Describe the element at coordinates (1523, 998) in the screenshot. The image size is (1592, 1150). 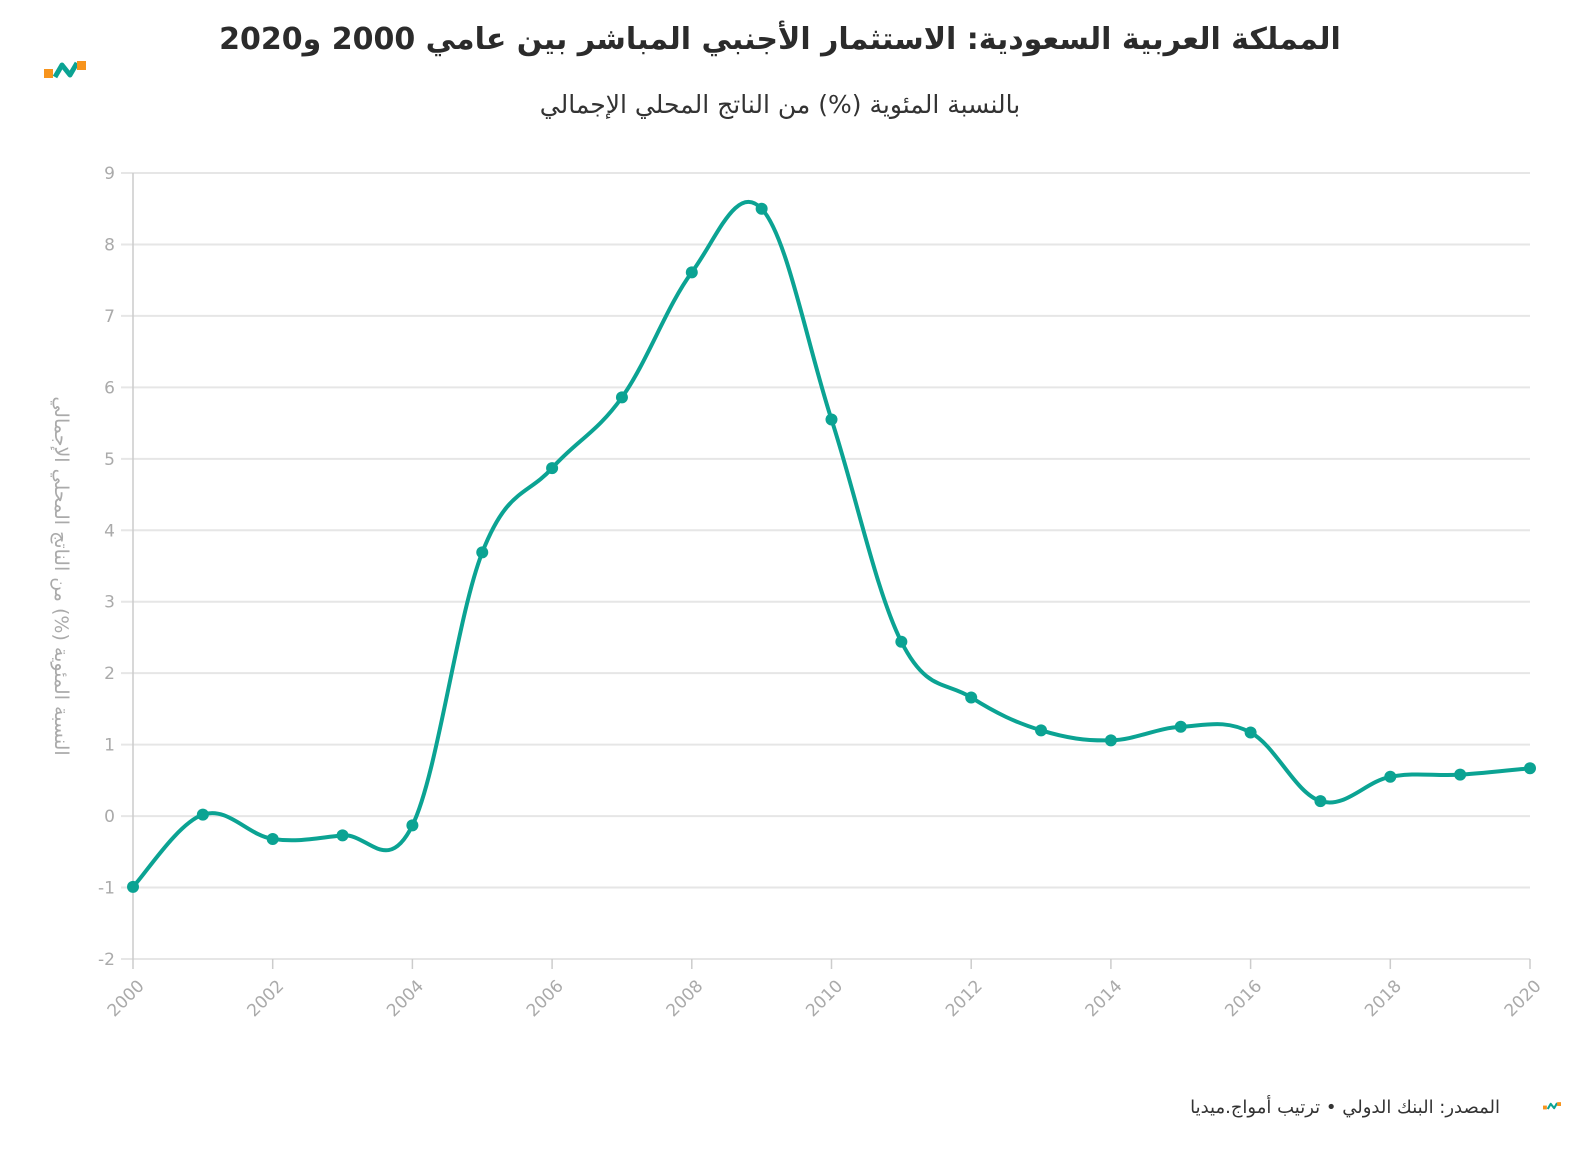
I see `x-tick-label: 2020` at that location.